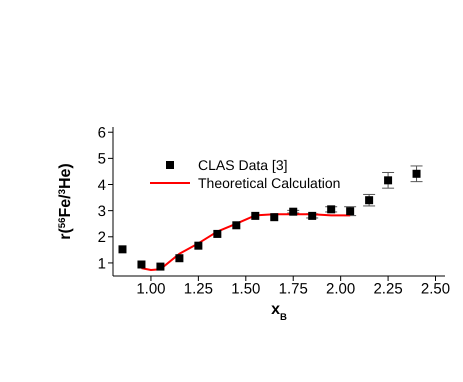 The height and width of the screenshot is (382, 463). What do you see at coordinates (293, 289) in the screenshot?
I see `x-tick-label: 1.75` at bounding box center [293, 289].